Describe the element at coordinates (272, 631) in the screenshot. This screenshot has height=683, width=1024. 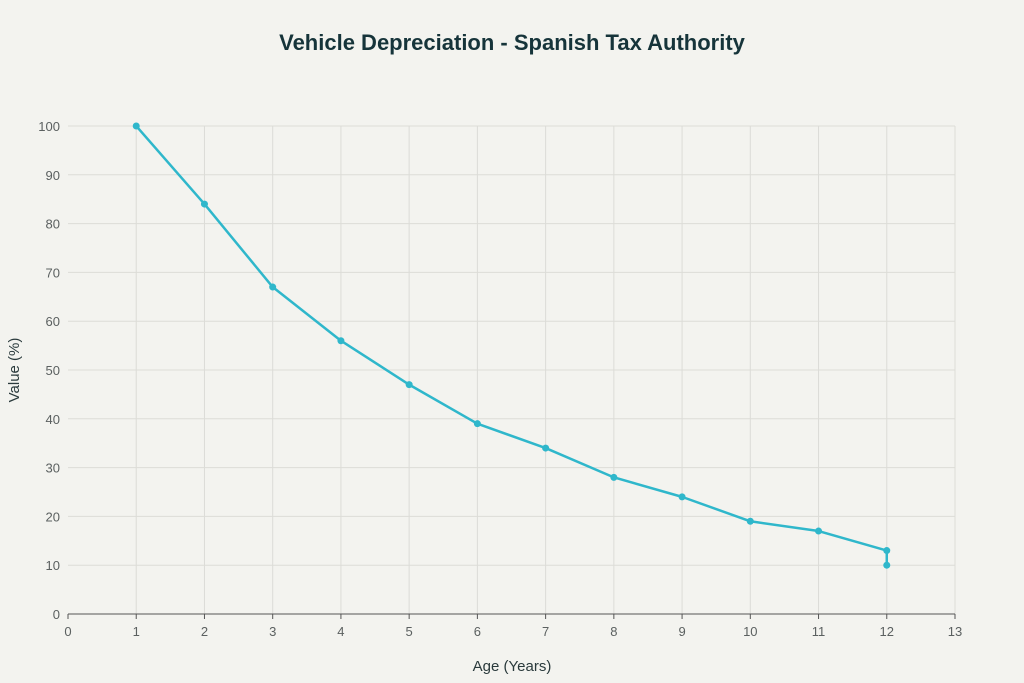
I see `x-tick-label: 3` at that location.